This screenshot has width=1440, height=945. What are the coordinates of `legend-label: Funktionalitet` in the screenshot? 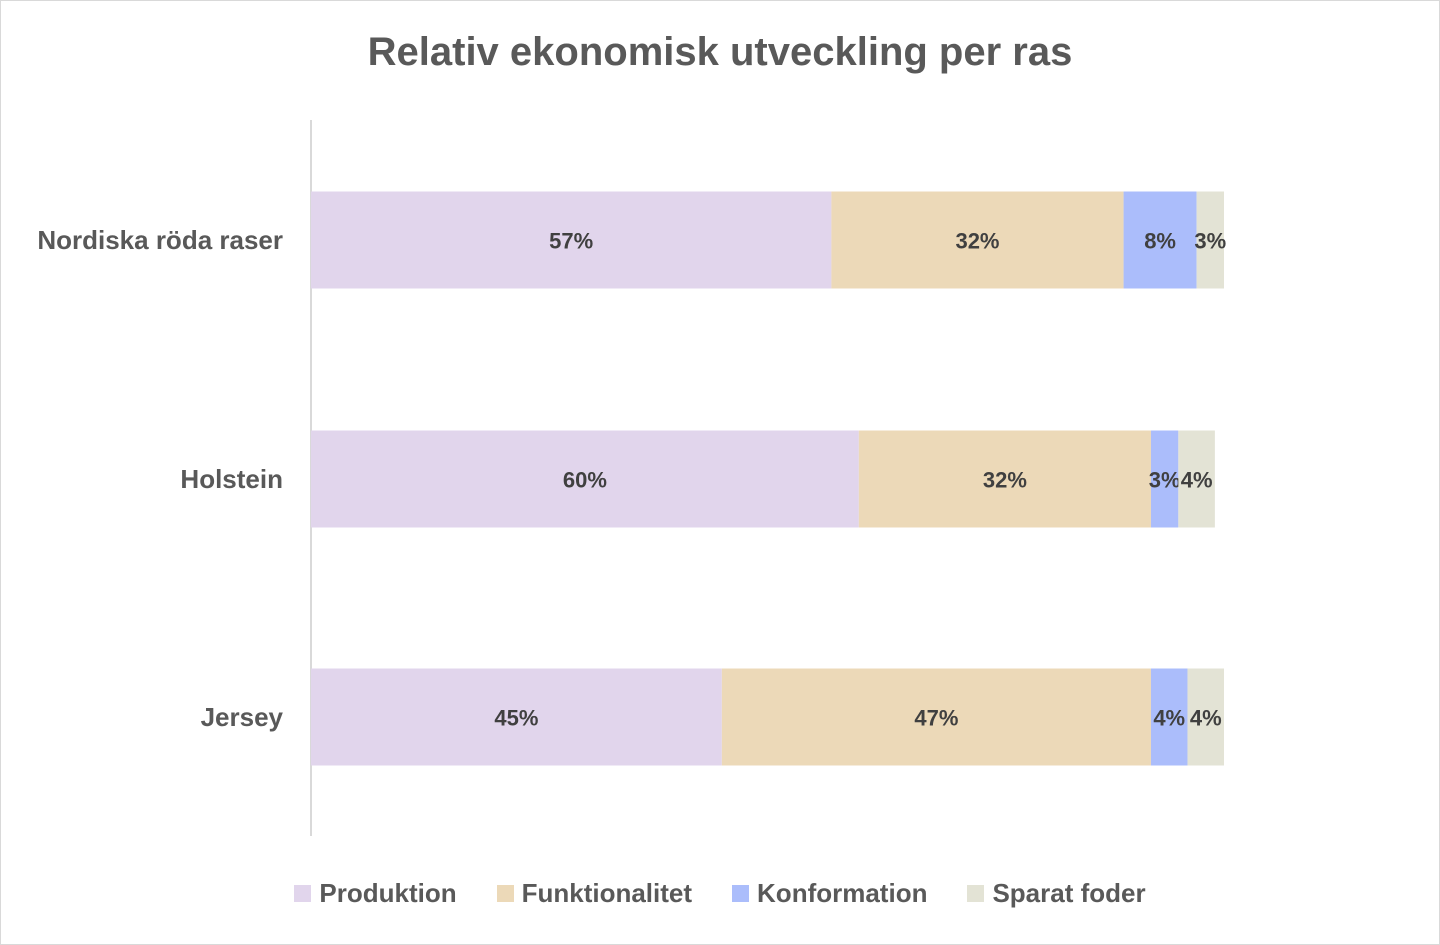 It's located at (607, 893).